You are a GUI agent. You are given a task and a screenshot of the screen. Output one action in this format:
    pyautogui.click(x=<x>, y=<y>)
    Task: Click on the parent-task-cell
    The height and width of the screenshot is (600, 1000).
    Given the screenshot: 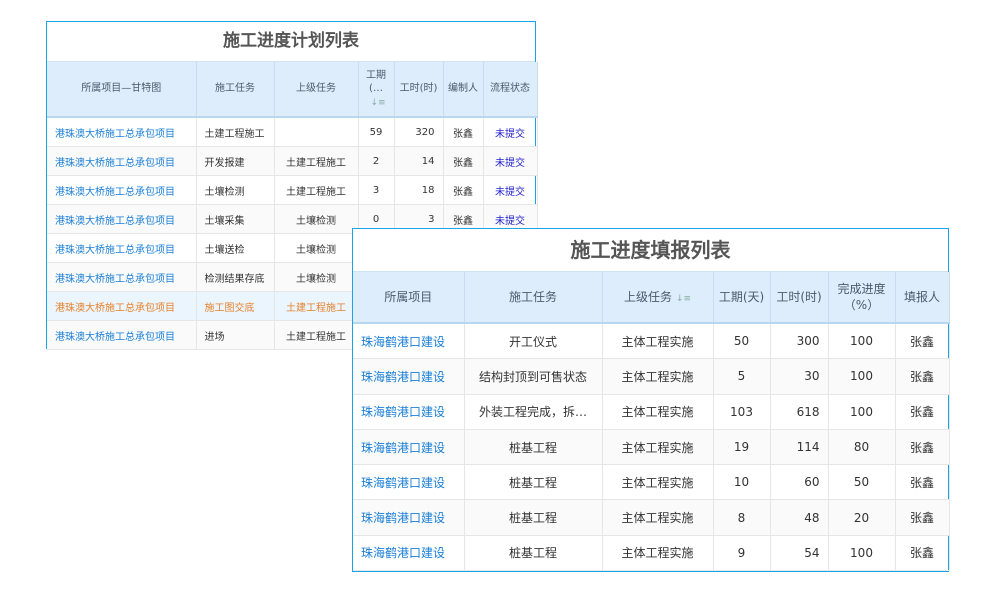 What is the action you would take?
    pyautogui.click(x=316, y=132)
    